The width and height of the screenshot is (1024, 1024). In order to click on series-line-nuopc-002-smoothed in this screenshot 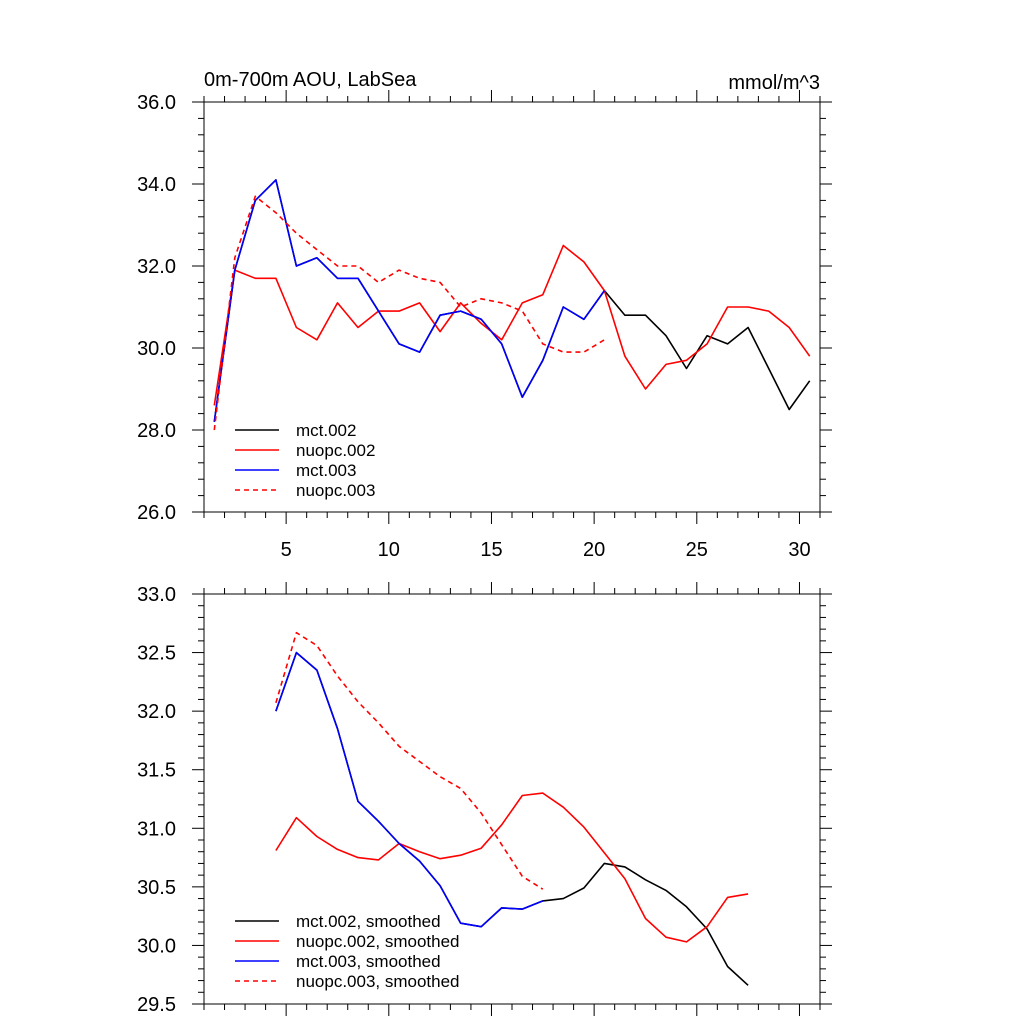, I will do `click(512, 867)`.